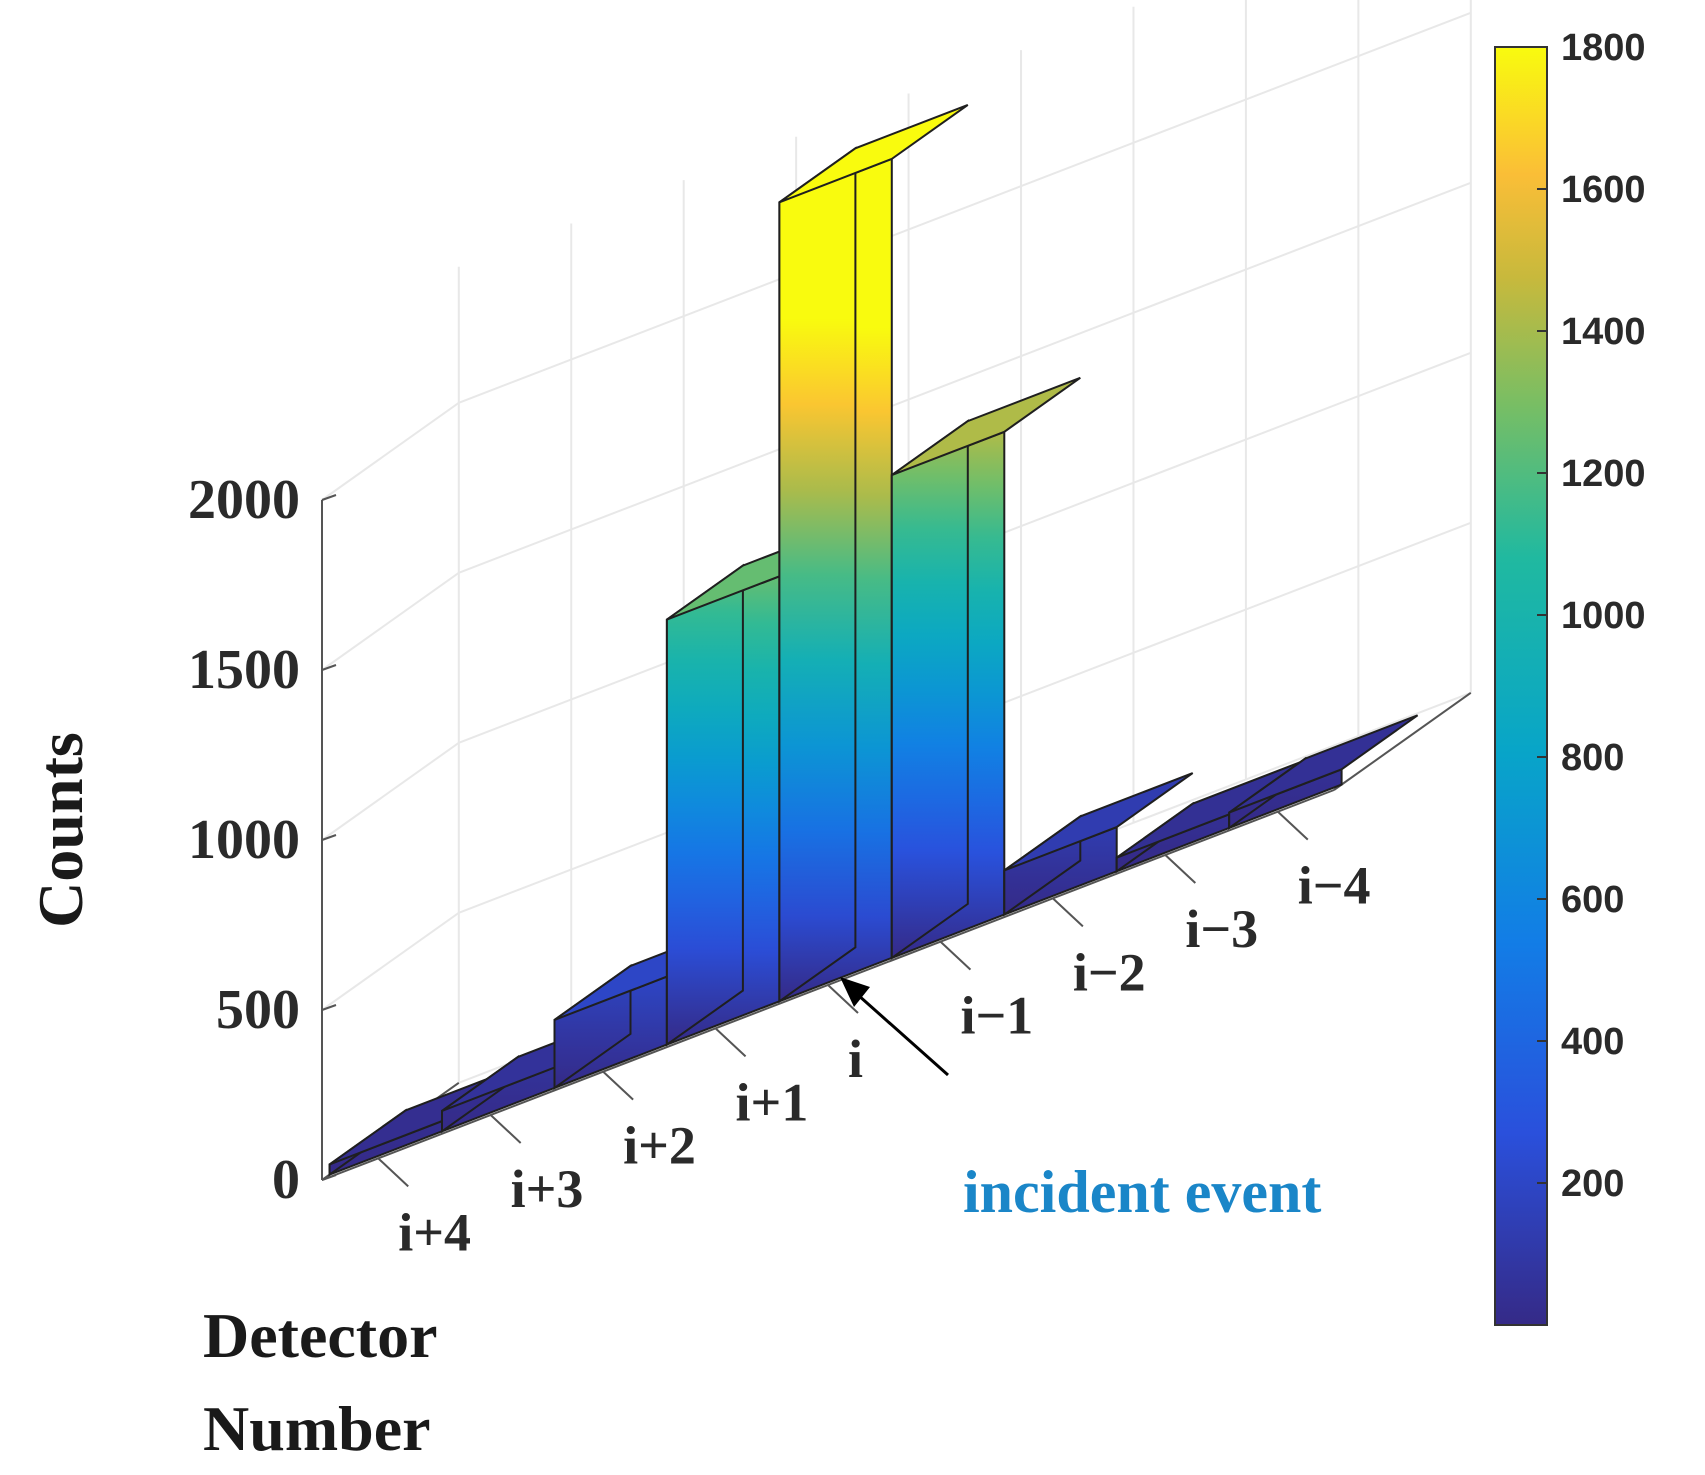  I want to click on bar-i−2, so click(1098, 844).